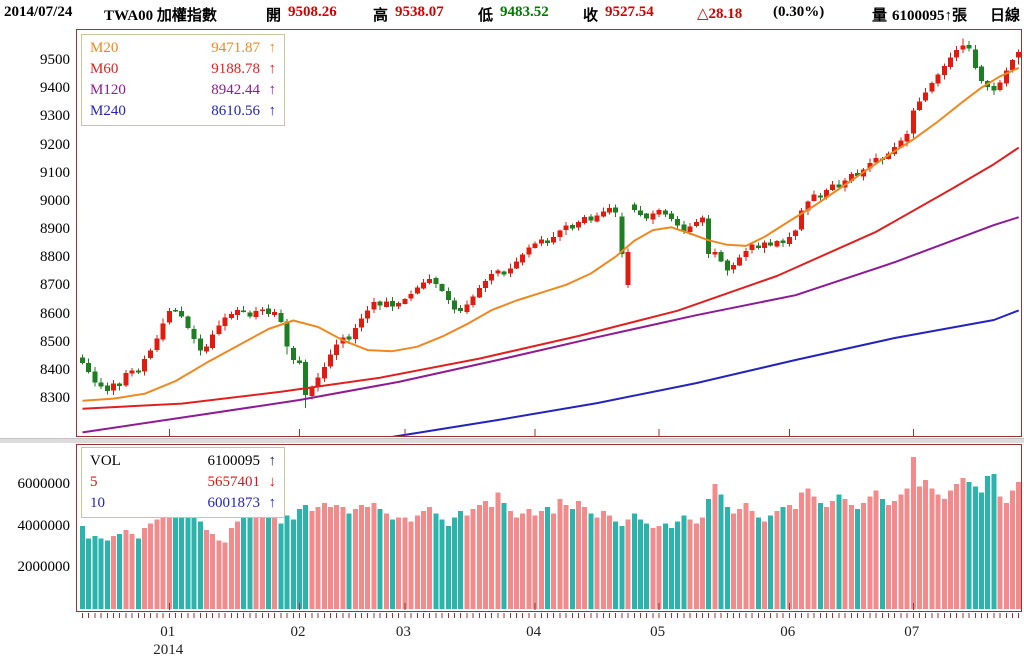 The width and height of the screenshot is (1024, 662). I want to click on price-tick-label: 8800, so click(55, 257).